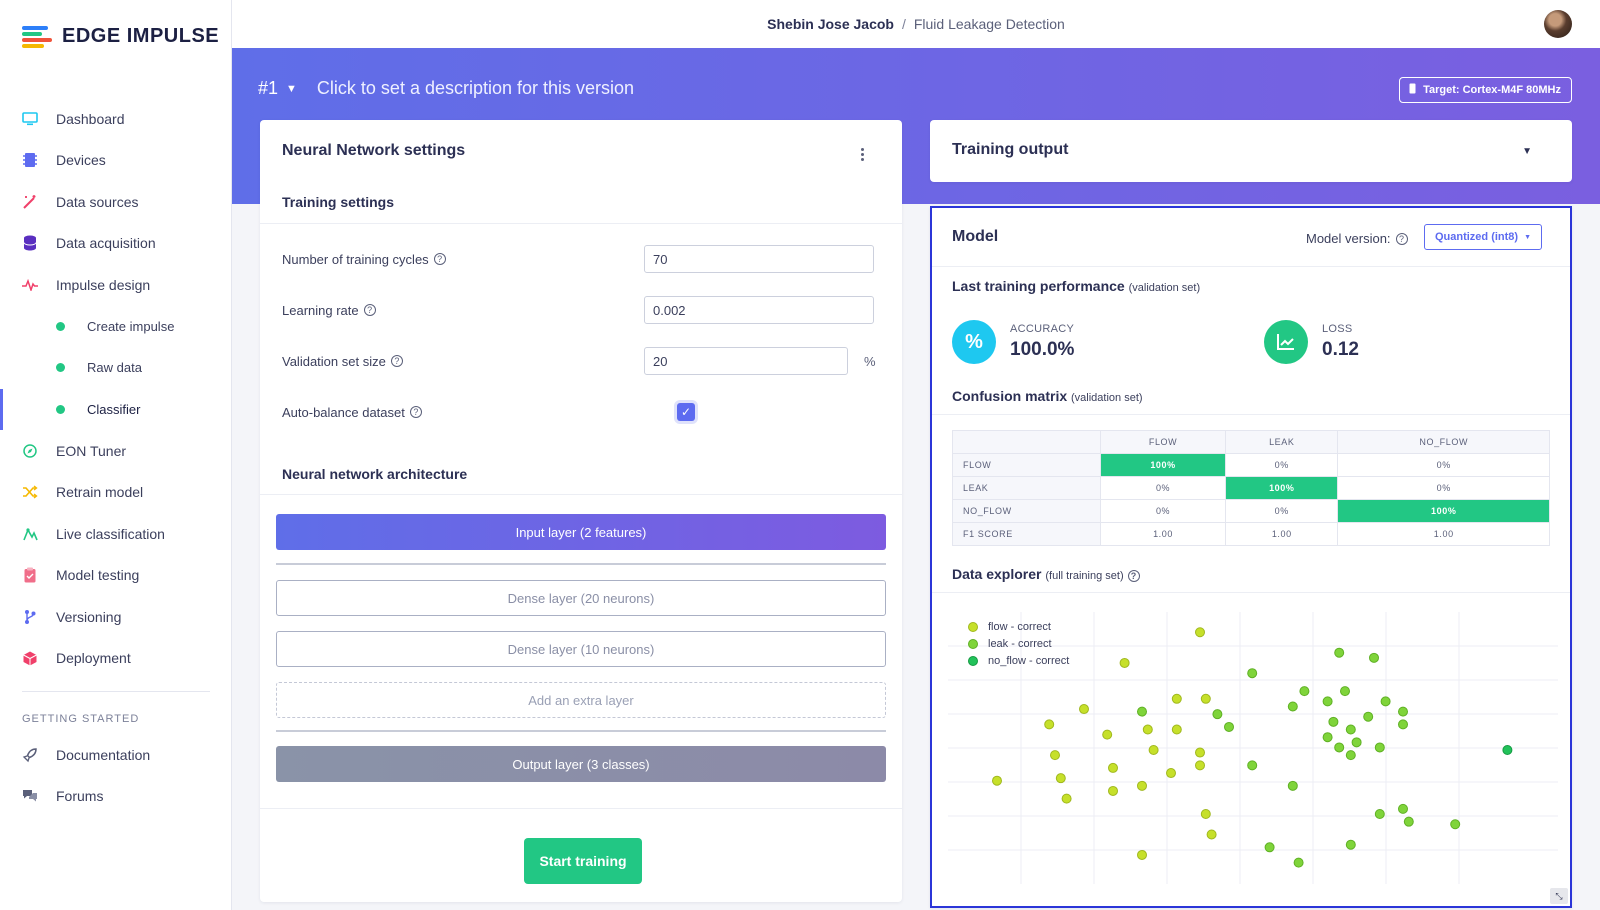 Image resolution: width=1600 pixels, height=910 pixels. I want to click on legend-item: flow - correct, so click(1018, 626).